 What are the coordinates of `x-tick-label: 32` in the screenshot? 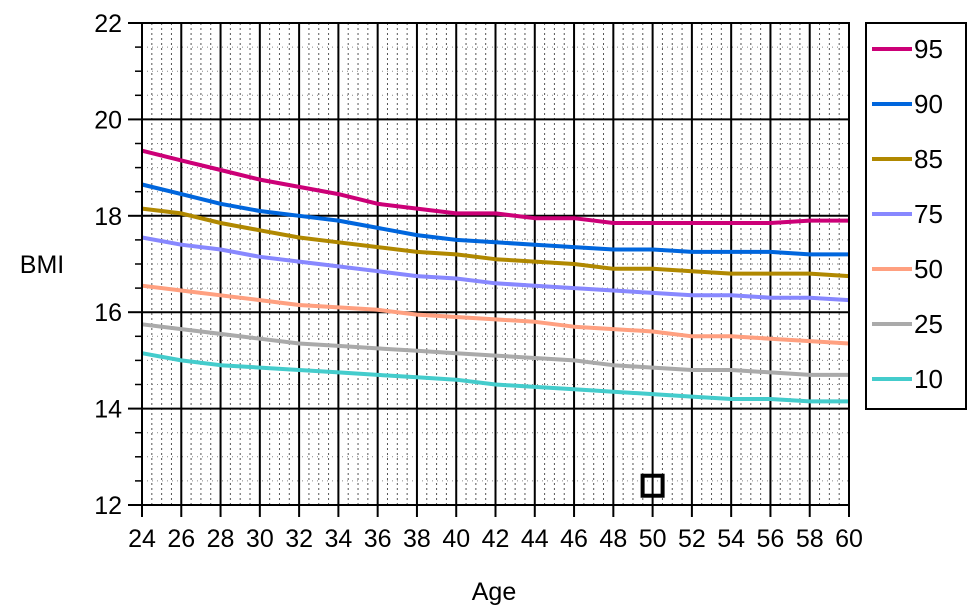 It's located at (299, 539).